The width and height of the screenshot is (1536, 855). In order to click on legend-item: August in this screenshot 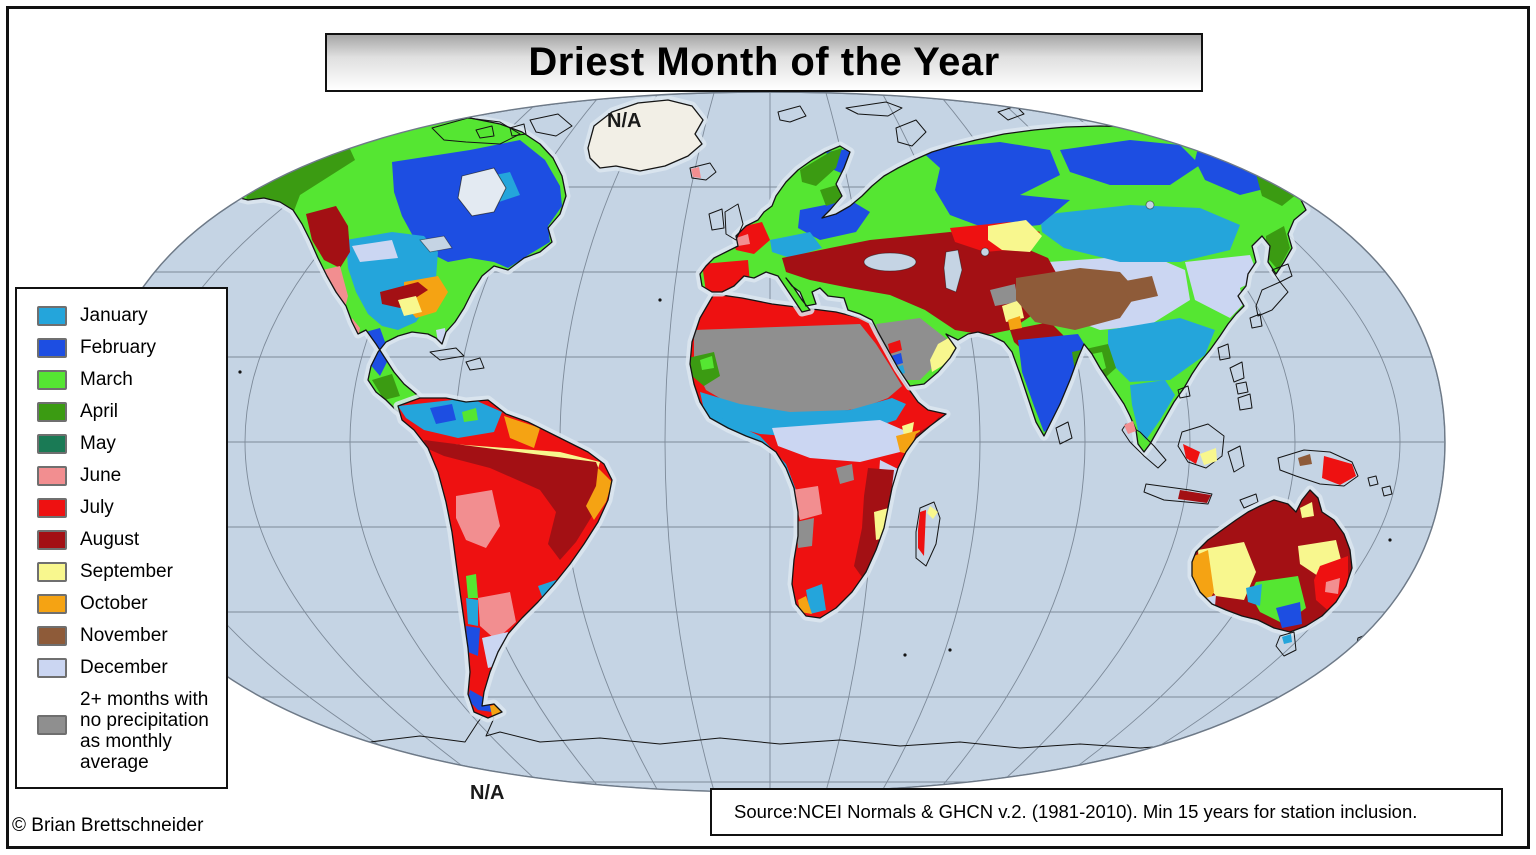, I will do `click(131, 539)`.